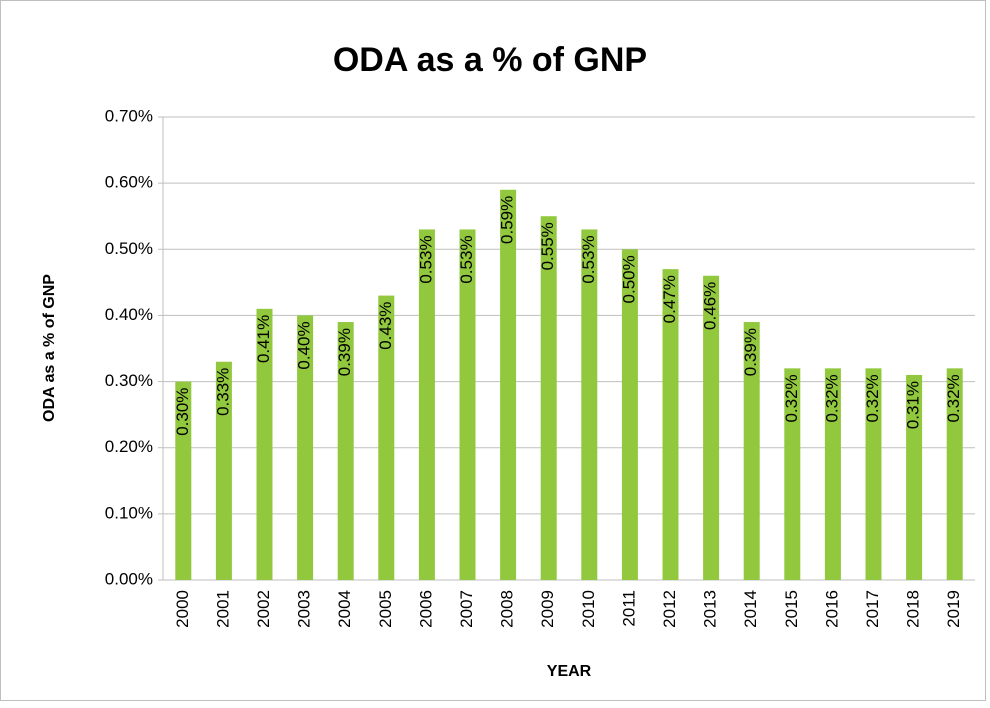 Image resolution: width=990 pixels, height=708 pixels. Describe the element at coordinates (710, 609) in the screenshot. I see `x-tick-label: 2013` at that location.